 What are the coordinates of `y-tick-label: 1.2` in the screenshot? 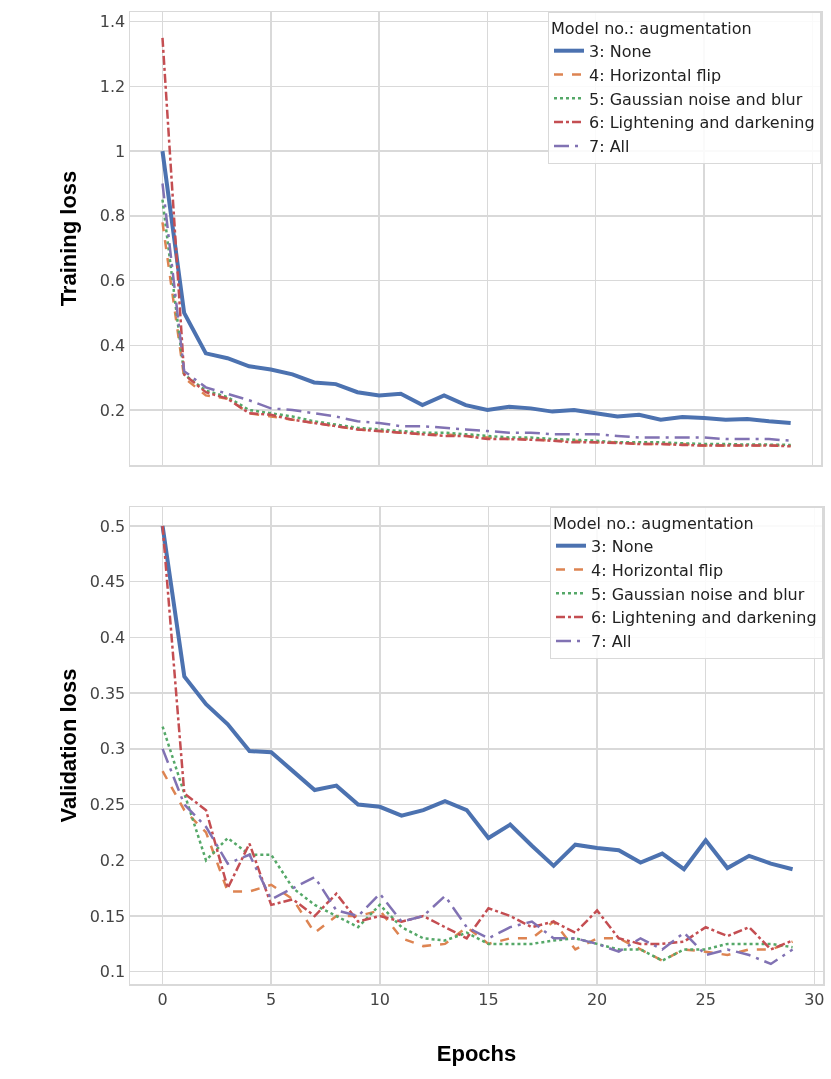 It's located at (112, 87).